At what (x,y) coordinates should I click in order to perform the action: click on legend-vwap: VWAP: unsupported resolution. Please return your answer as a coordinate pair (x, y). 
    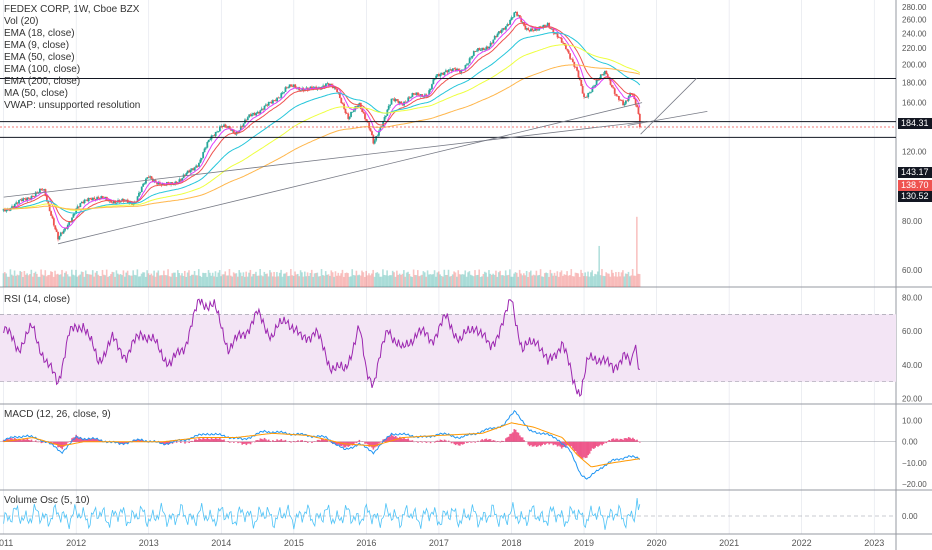
    Looking at the image, I should click on (72, 105).